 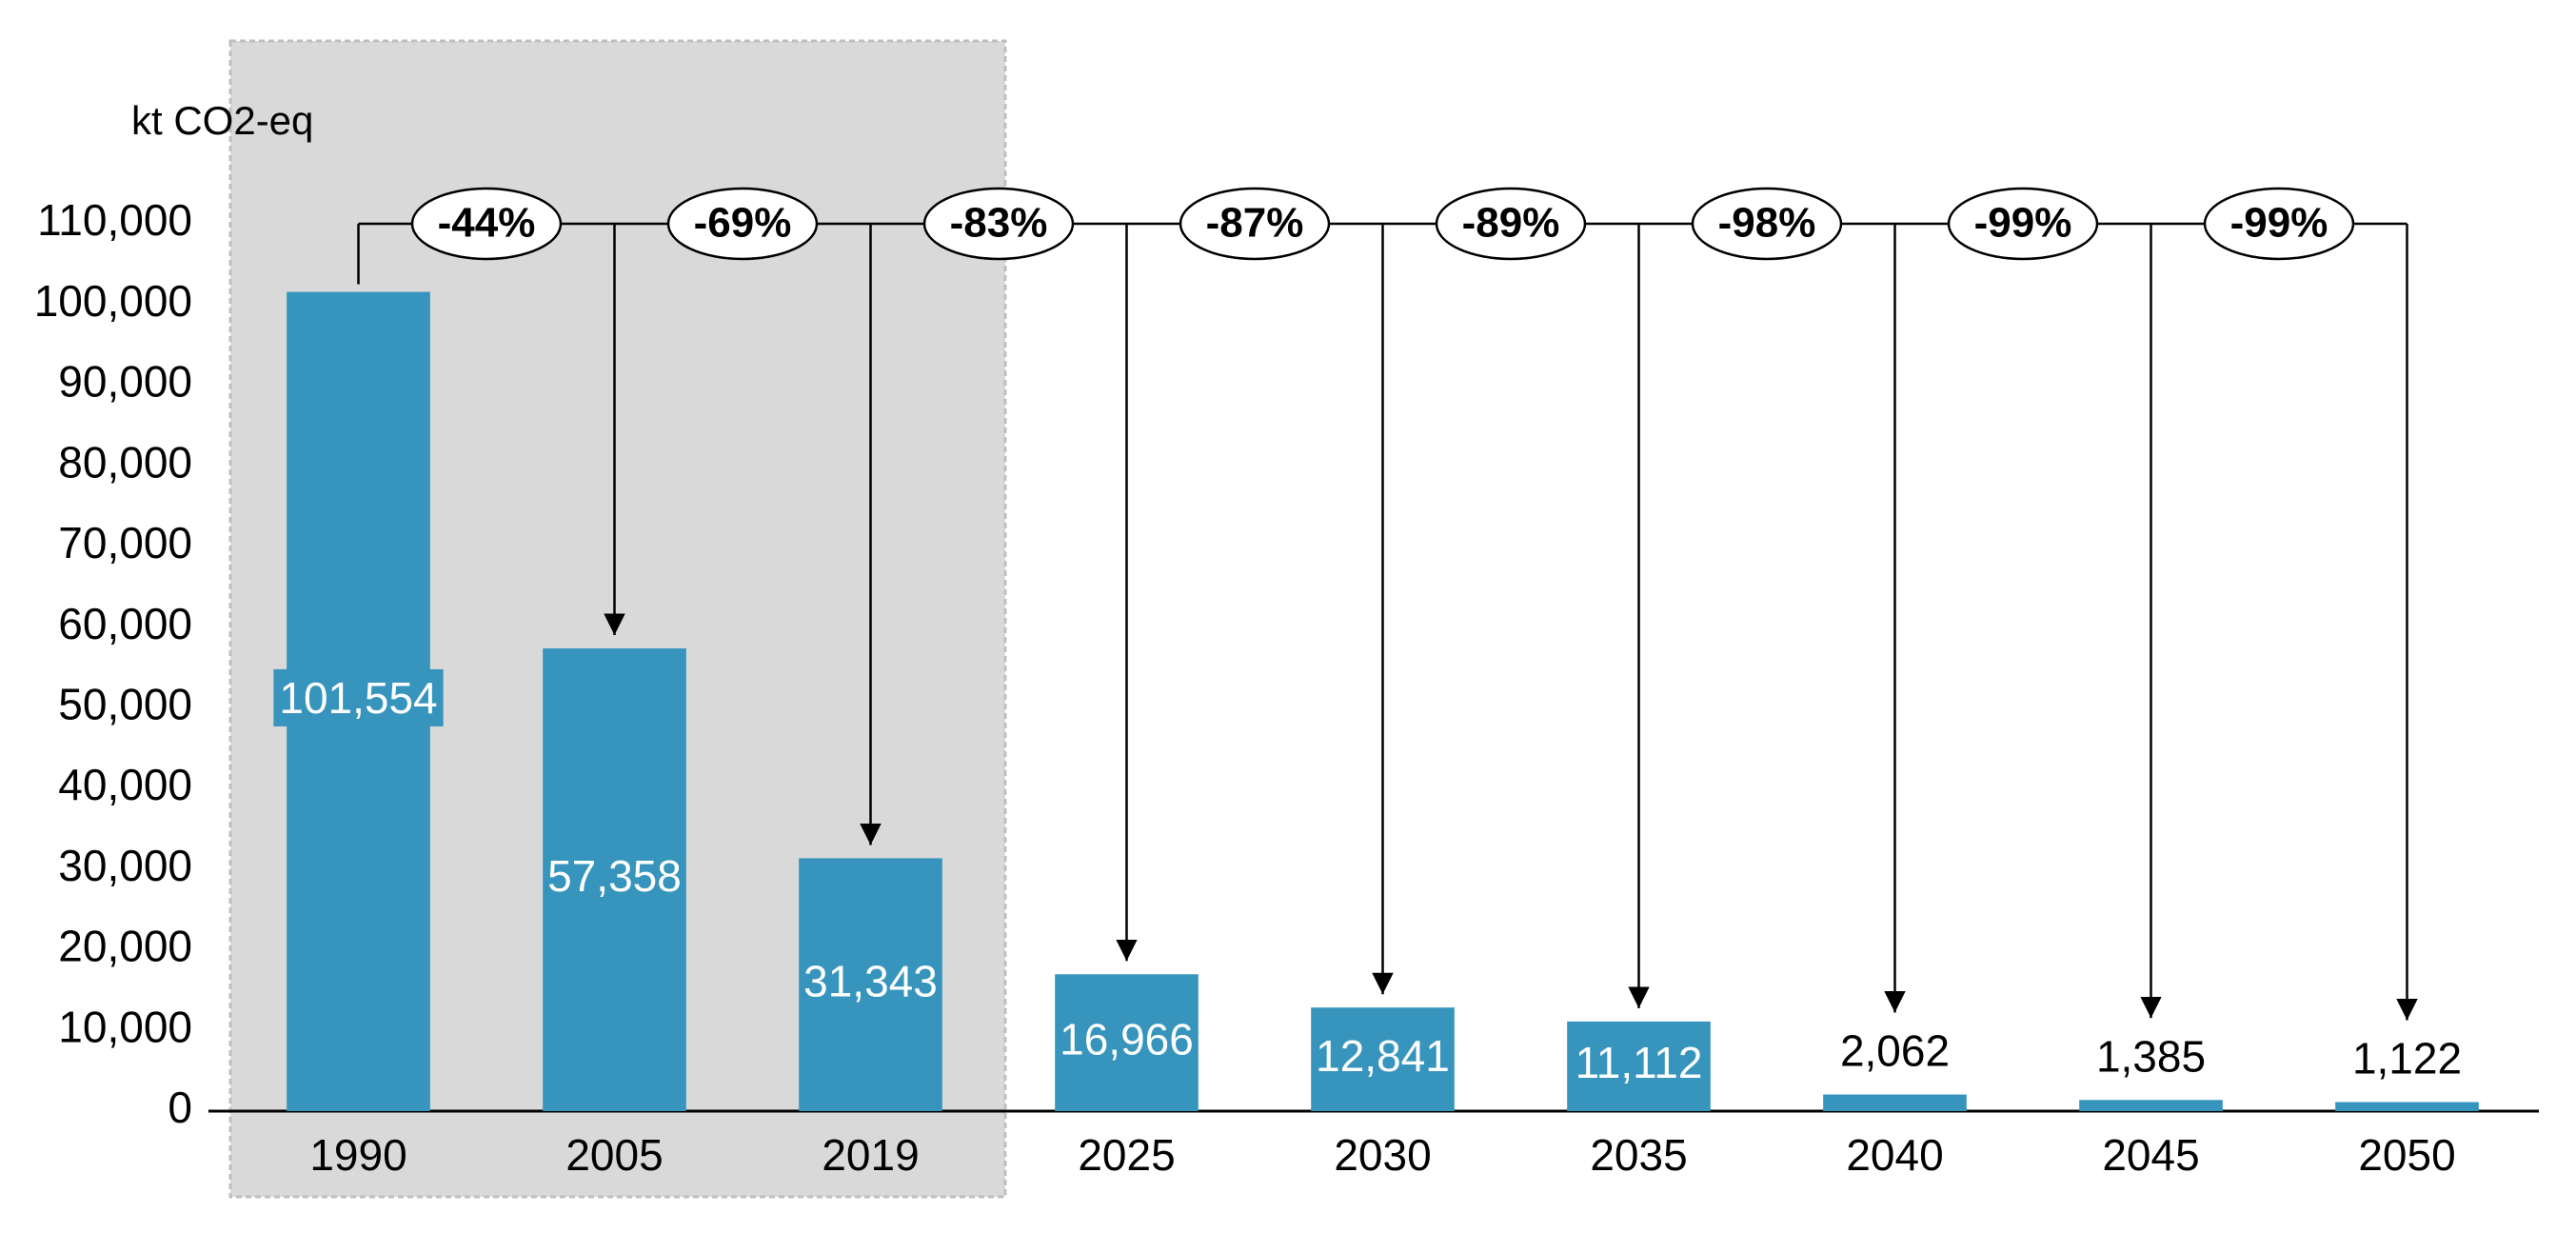 I want to click on y-tick-label: 20,000, so click(x=125, y=947).